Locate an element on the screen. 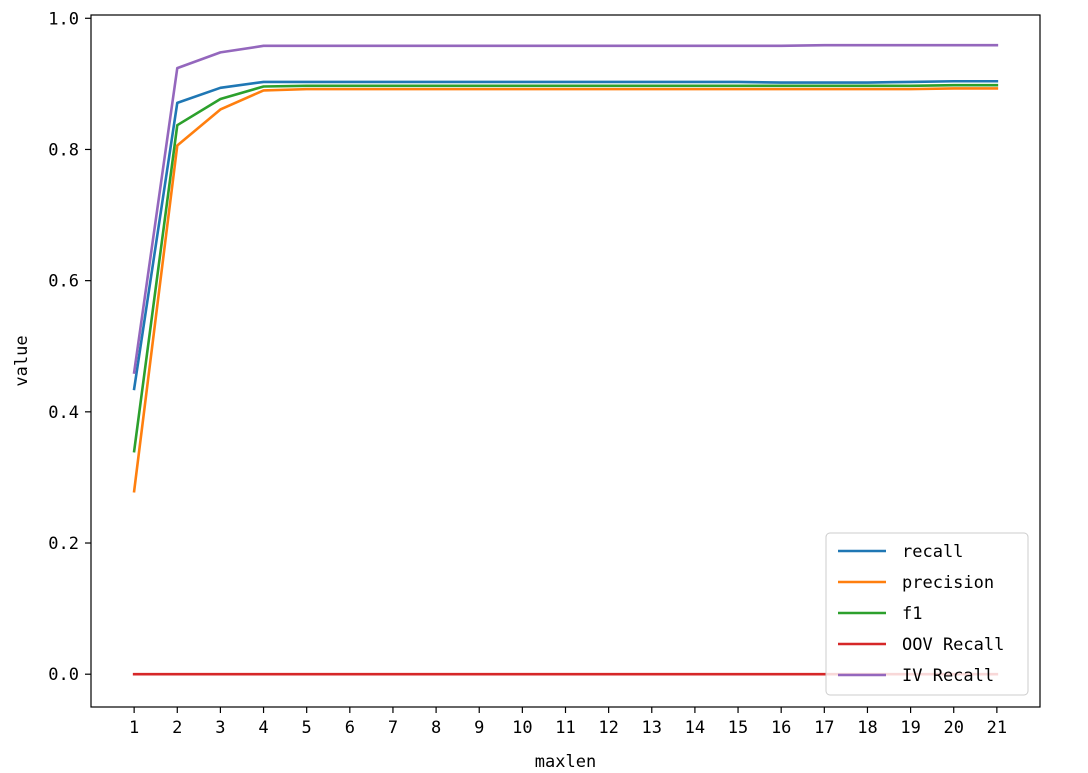 Image resolution: width=1088 pixels, height=773 pixels. x-tick-label: 7 is located at coordinates (393, 728).